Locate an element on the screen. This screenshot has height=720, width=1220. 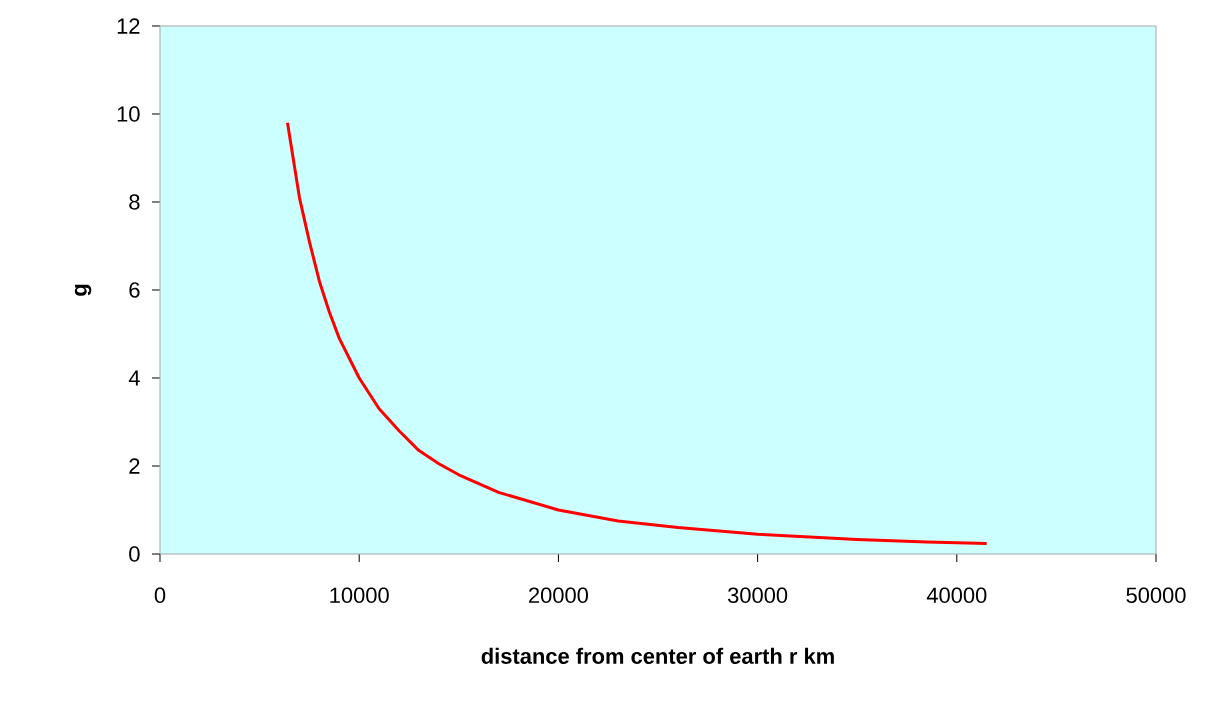
y-tick-label: 6 is located at coordinates (134, 290).